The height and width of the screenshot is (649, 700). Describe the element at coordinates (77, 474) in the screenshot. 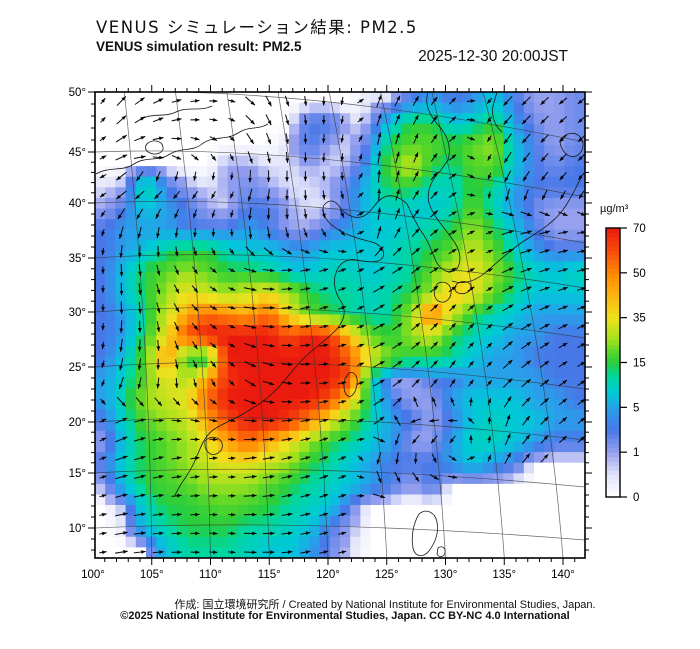

I see `svg-text: 15°` at that location.